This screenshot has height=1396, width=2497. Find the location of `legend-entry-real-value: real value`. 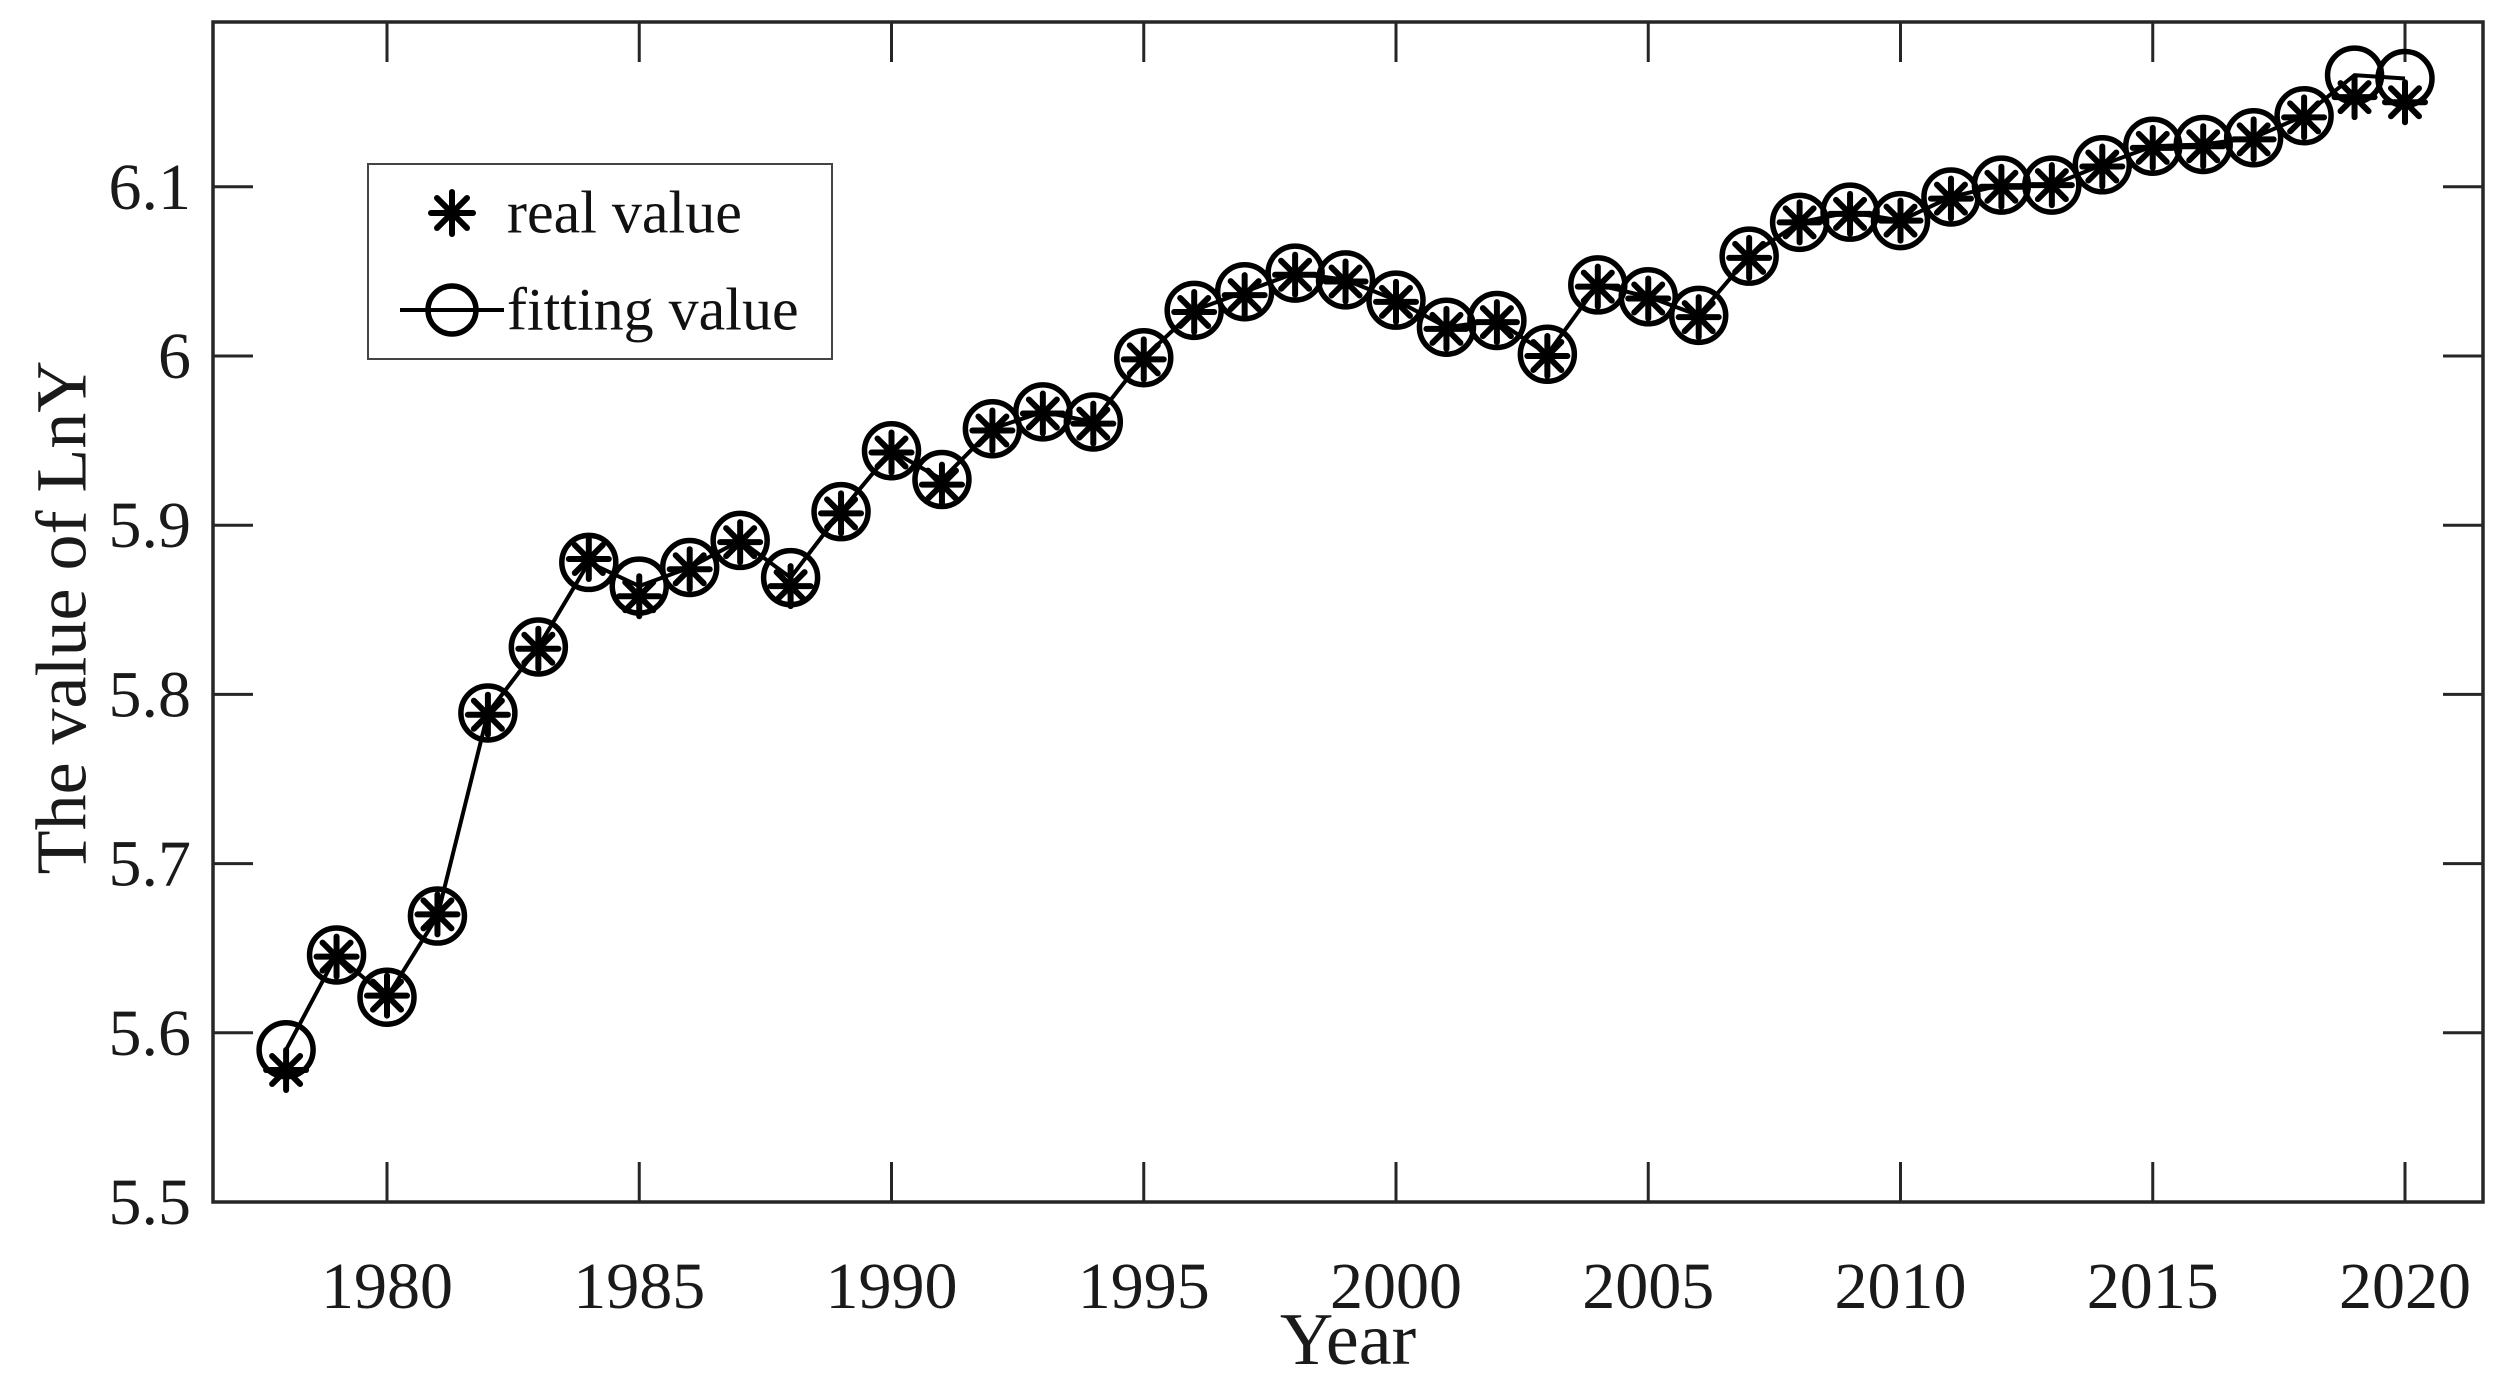

legend-entry-real-value: real value is located at coordinates (600, 213).